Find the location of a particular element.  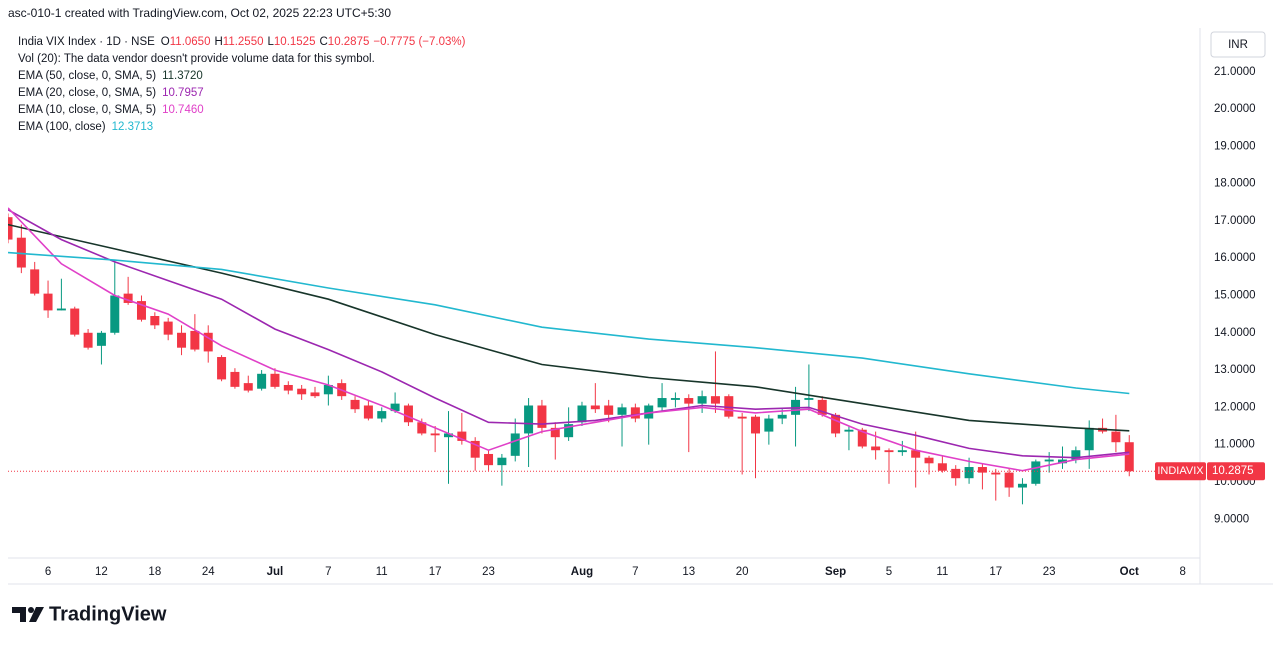

quote-key: H is located at coordinates (218, 42).